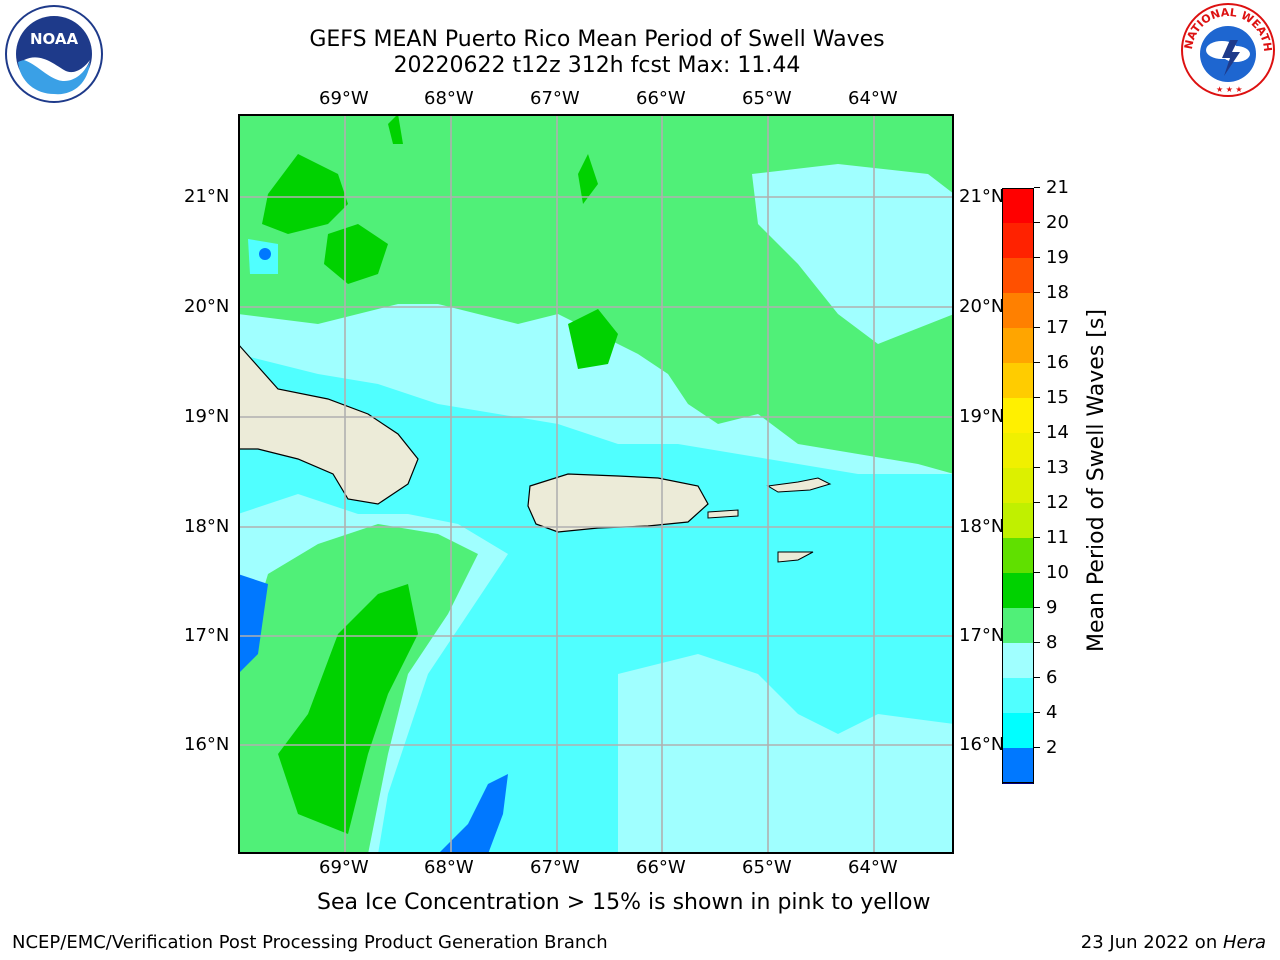  I want to click on colorbar-ticks: 21 20 19 18 17 16 15 14 13 12 11 10 9 8 6 4 2, so click(1064, 467).